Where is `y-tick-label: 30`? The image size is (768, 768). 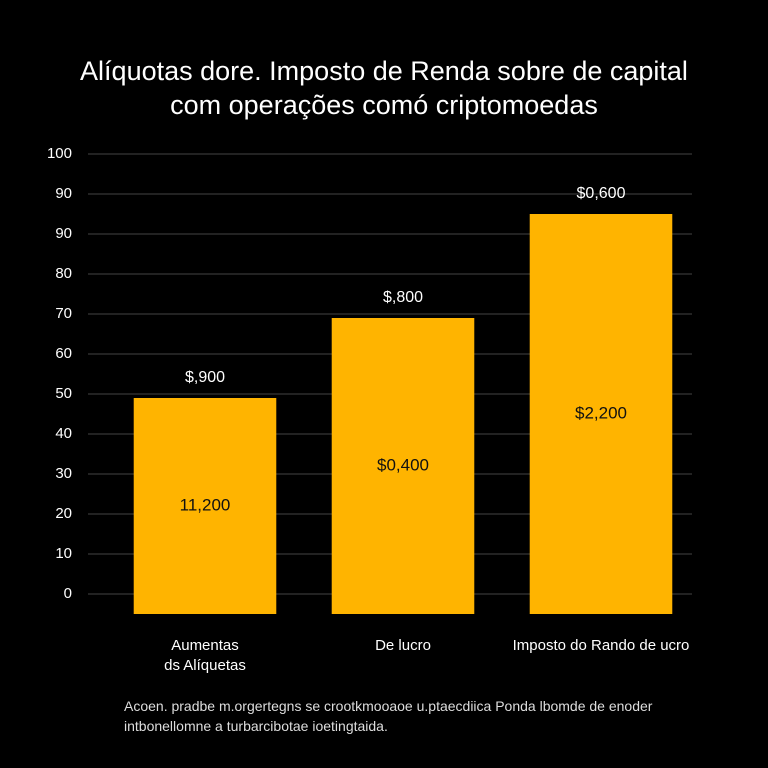
y-tick-label: 30 is located at coordinates (63, 473).